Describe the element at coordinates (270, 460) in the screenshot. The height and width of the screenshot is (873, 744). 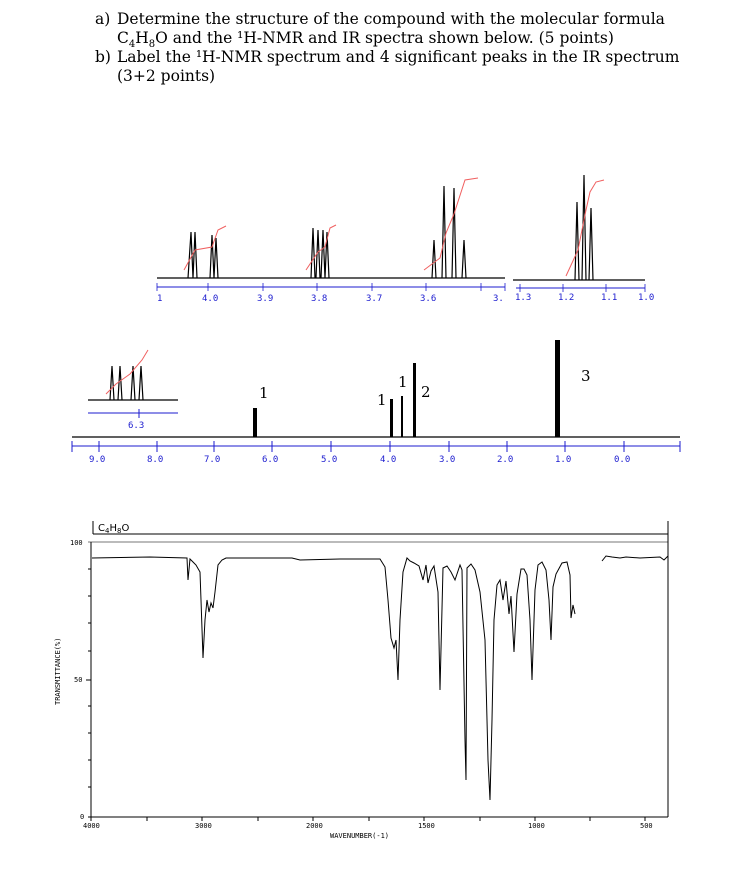
I see `svg-text: 6.0` at that location.